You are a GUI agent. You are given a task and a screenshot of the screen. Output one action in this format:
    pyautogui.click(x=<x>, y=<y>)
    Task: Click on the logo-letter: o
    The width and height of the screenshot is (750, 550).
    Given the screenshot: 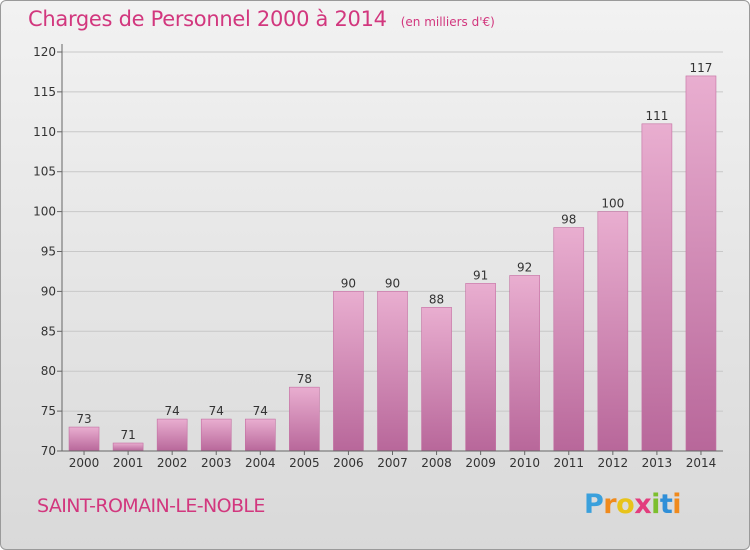 What is the action you would take?
    pyautogui.click(x=625, y=504)
    